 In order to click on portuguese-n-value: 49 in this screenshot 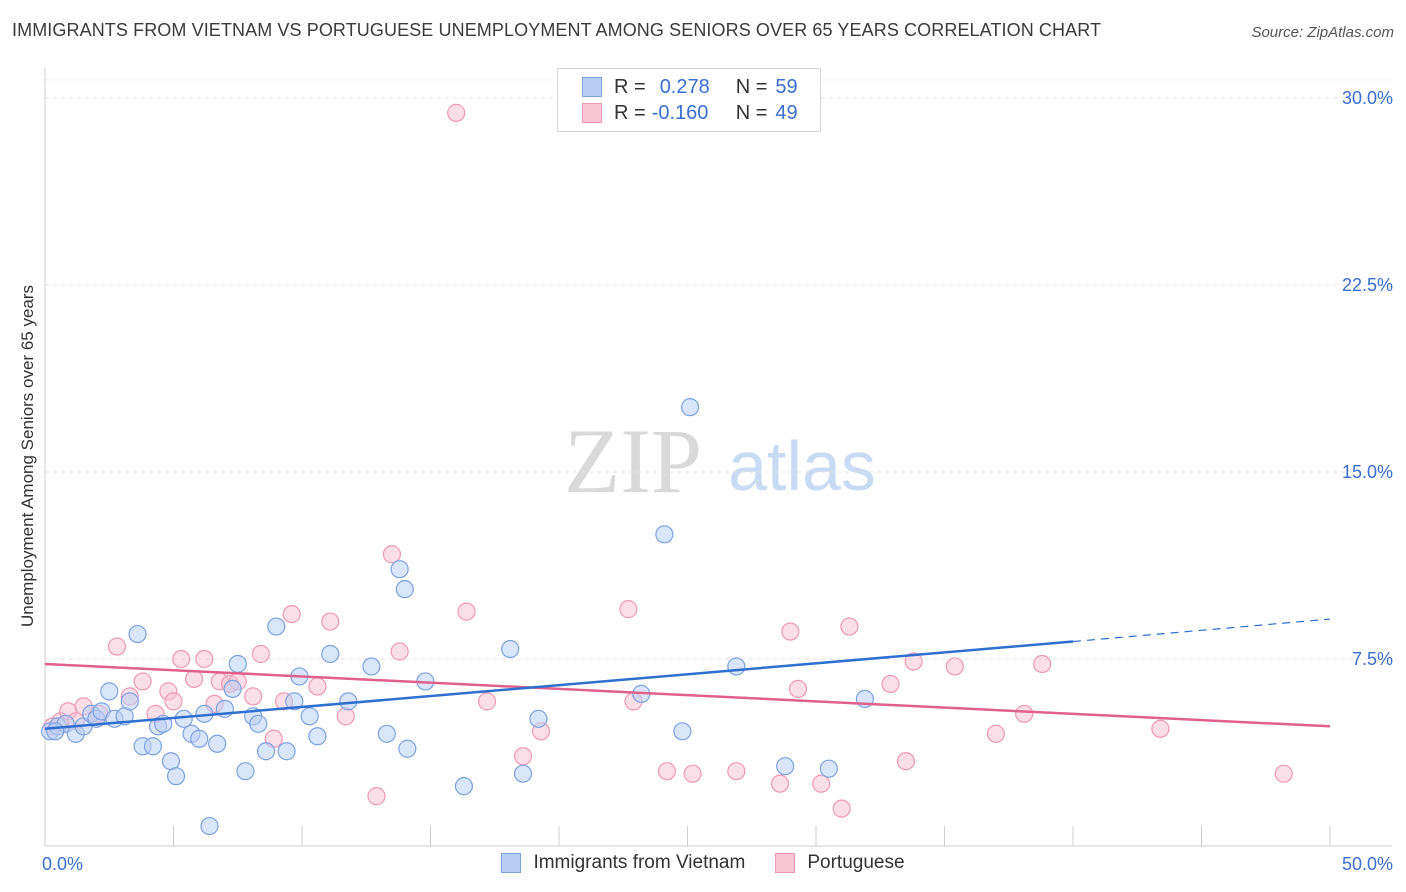, I will do `click(786, 112)`.